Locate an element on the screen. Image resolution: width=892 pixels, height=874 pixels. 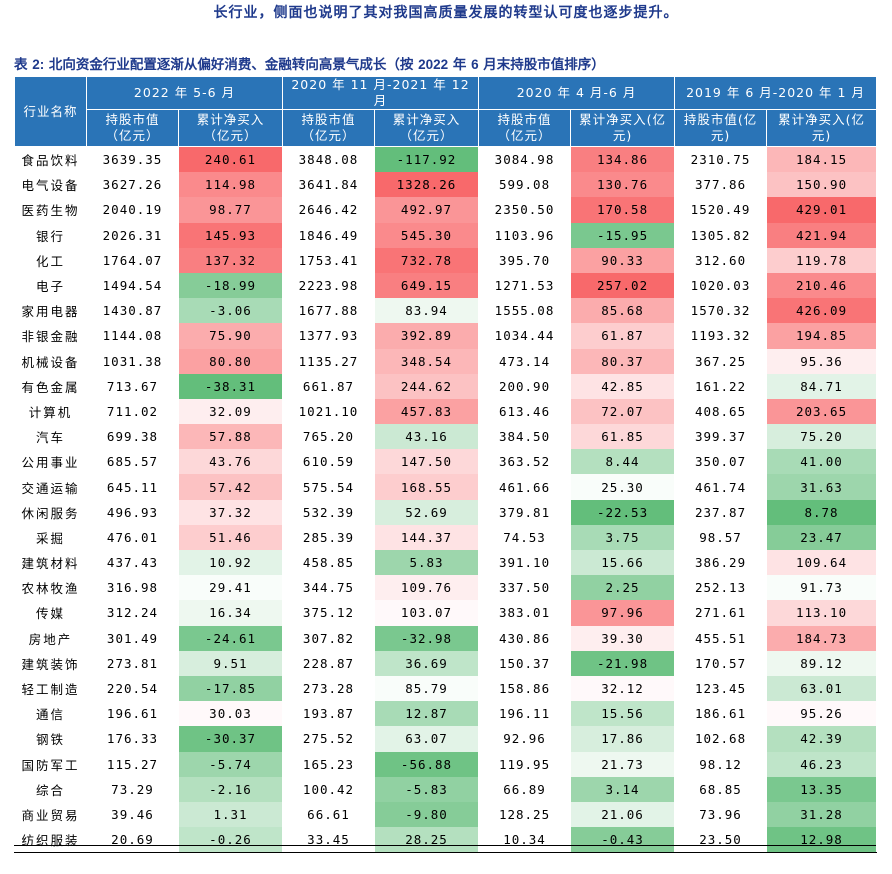
net-buy-cell: 95.26 is located at coordinates (822, 714).